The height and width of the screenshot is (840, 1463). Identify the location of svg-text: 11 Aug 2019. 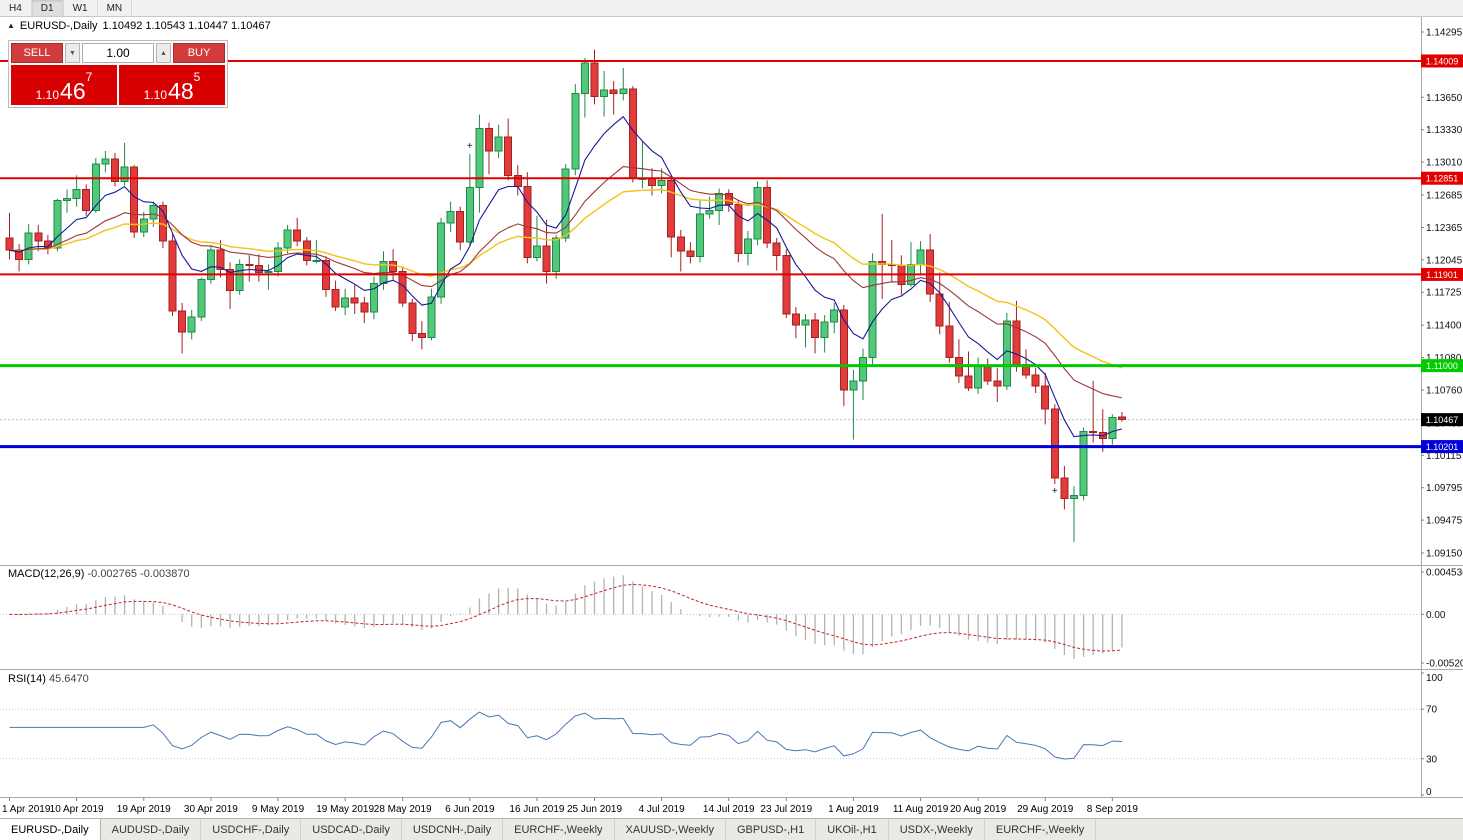
(921, 809).